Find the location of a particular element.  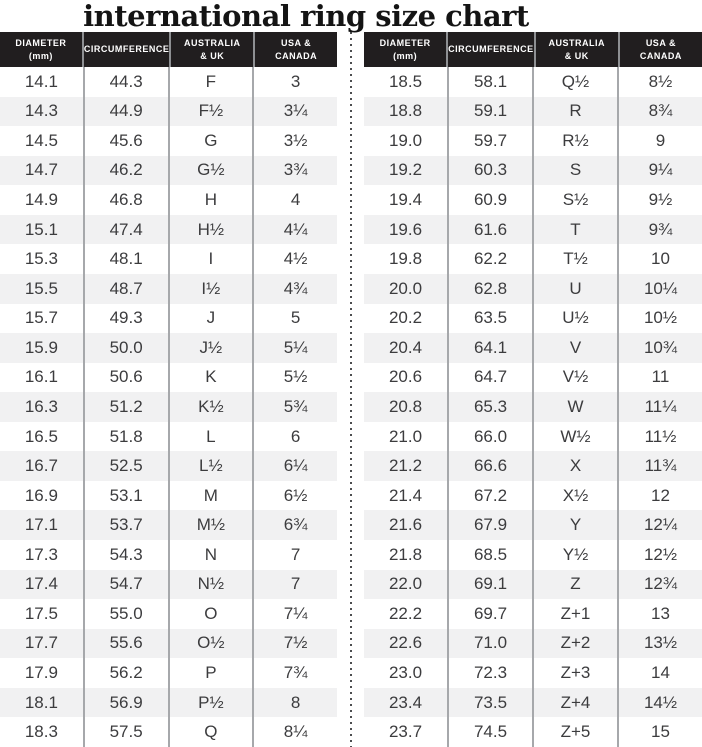

table-cell: 5¼ is located at coordinates (294, 348).